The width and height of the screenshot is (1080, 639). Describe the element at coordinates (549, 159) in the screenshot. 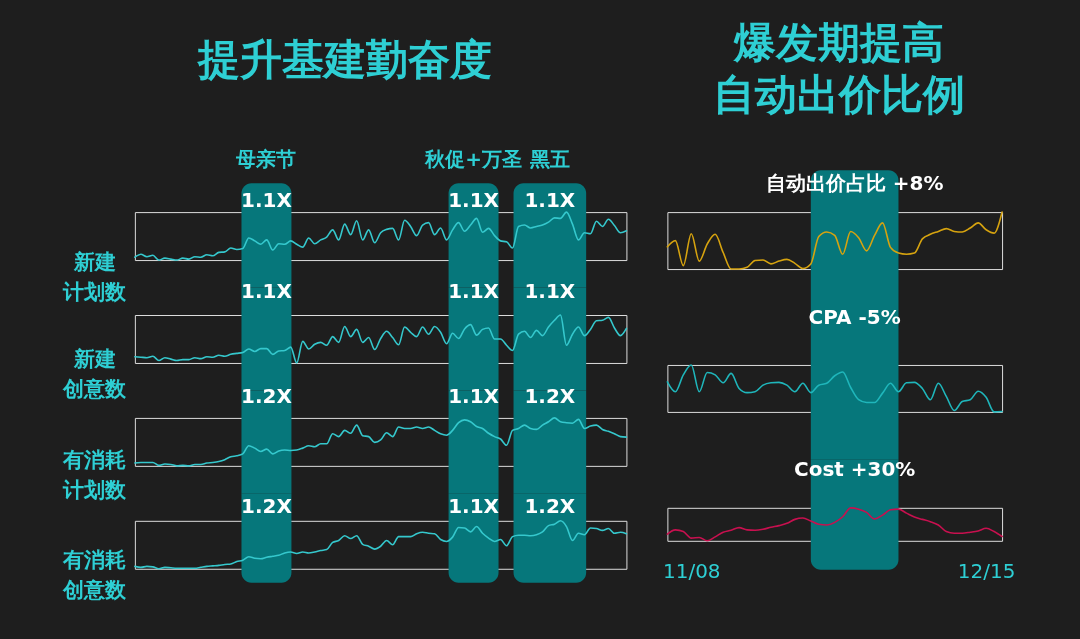

I see `text: 黑五` at that location.